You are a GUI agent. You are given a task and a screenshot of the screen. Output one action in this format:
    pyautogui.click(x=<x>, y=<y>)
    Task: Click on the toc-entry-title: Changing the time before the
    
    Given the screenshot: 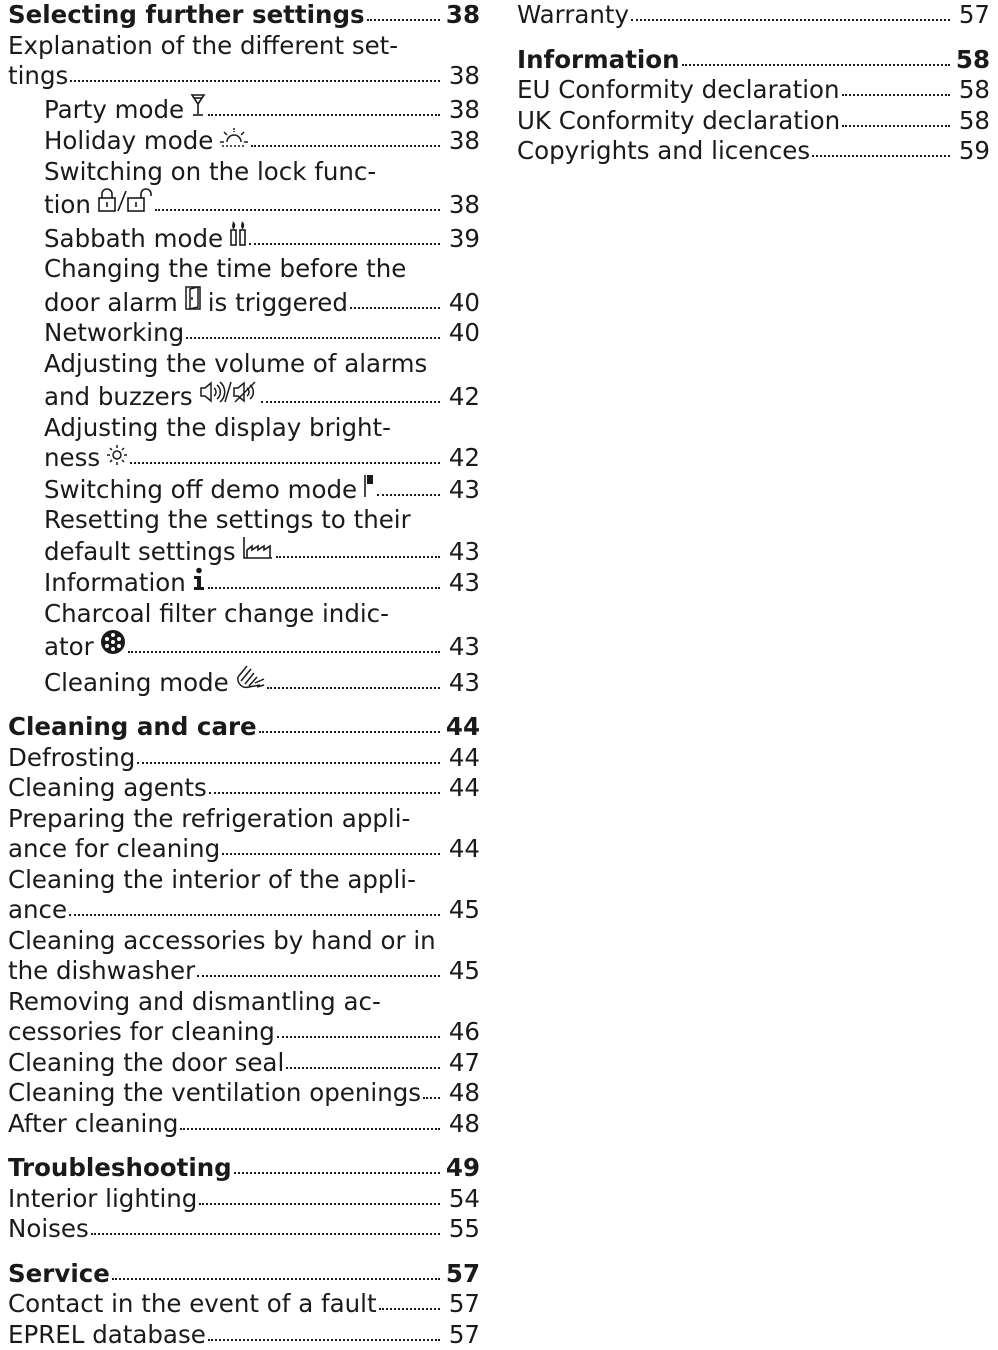 What is the action you would take?
    pyautogui.click(x=225, y=269)
    